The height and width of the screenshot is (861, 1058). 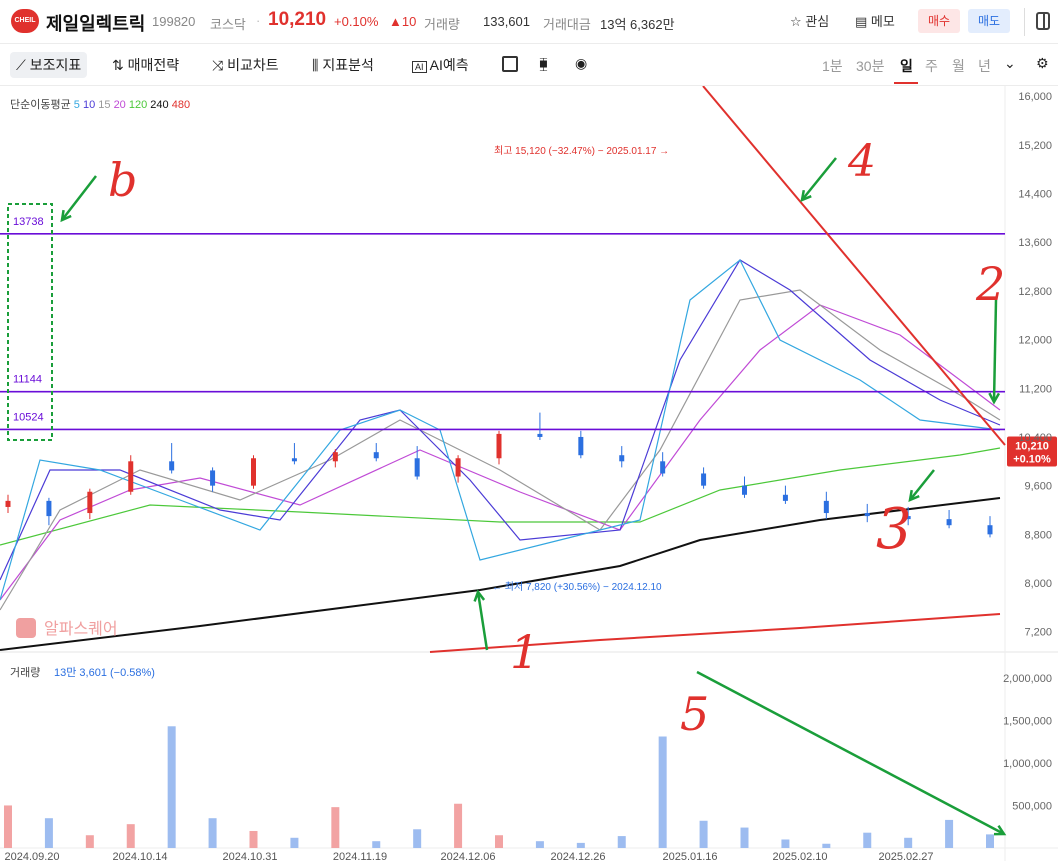 What do you see at coordinates (228, 24) in the screenshot?
I see `market-label: 코스닥` at bounding box center [228, 24].